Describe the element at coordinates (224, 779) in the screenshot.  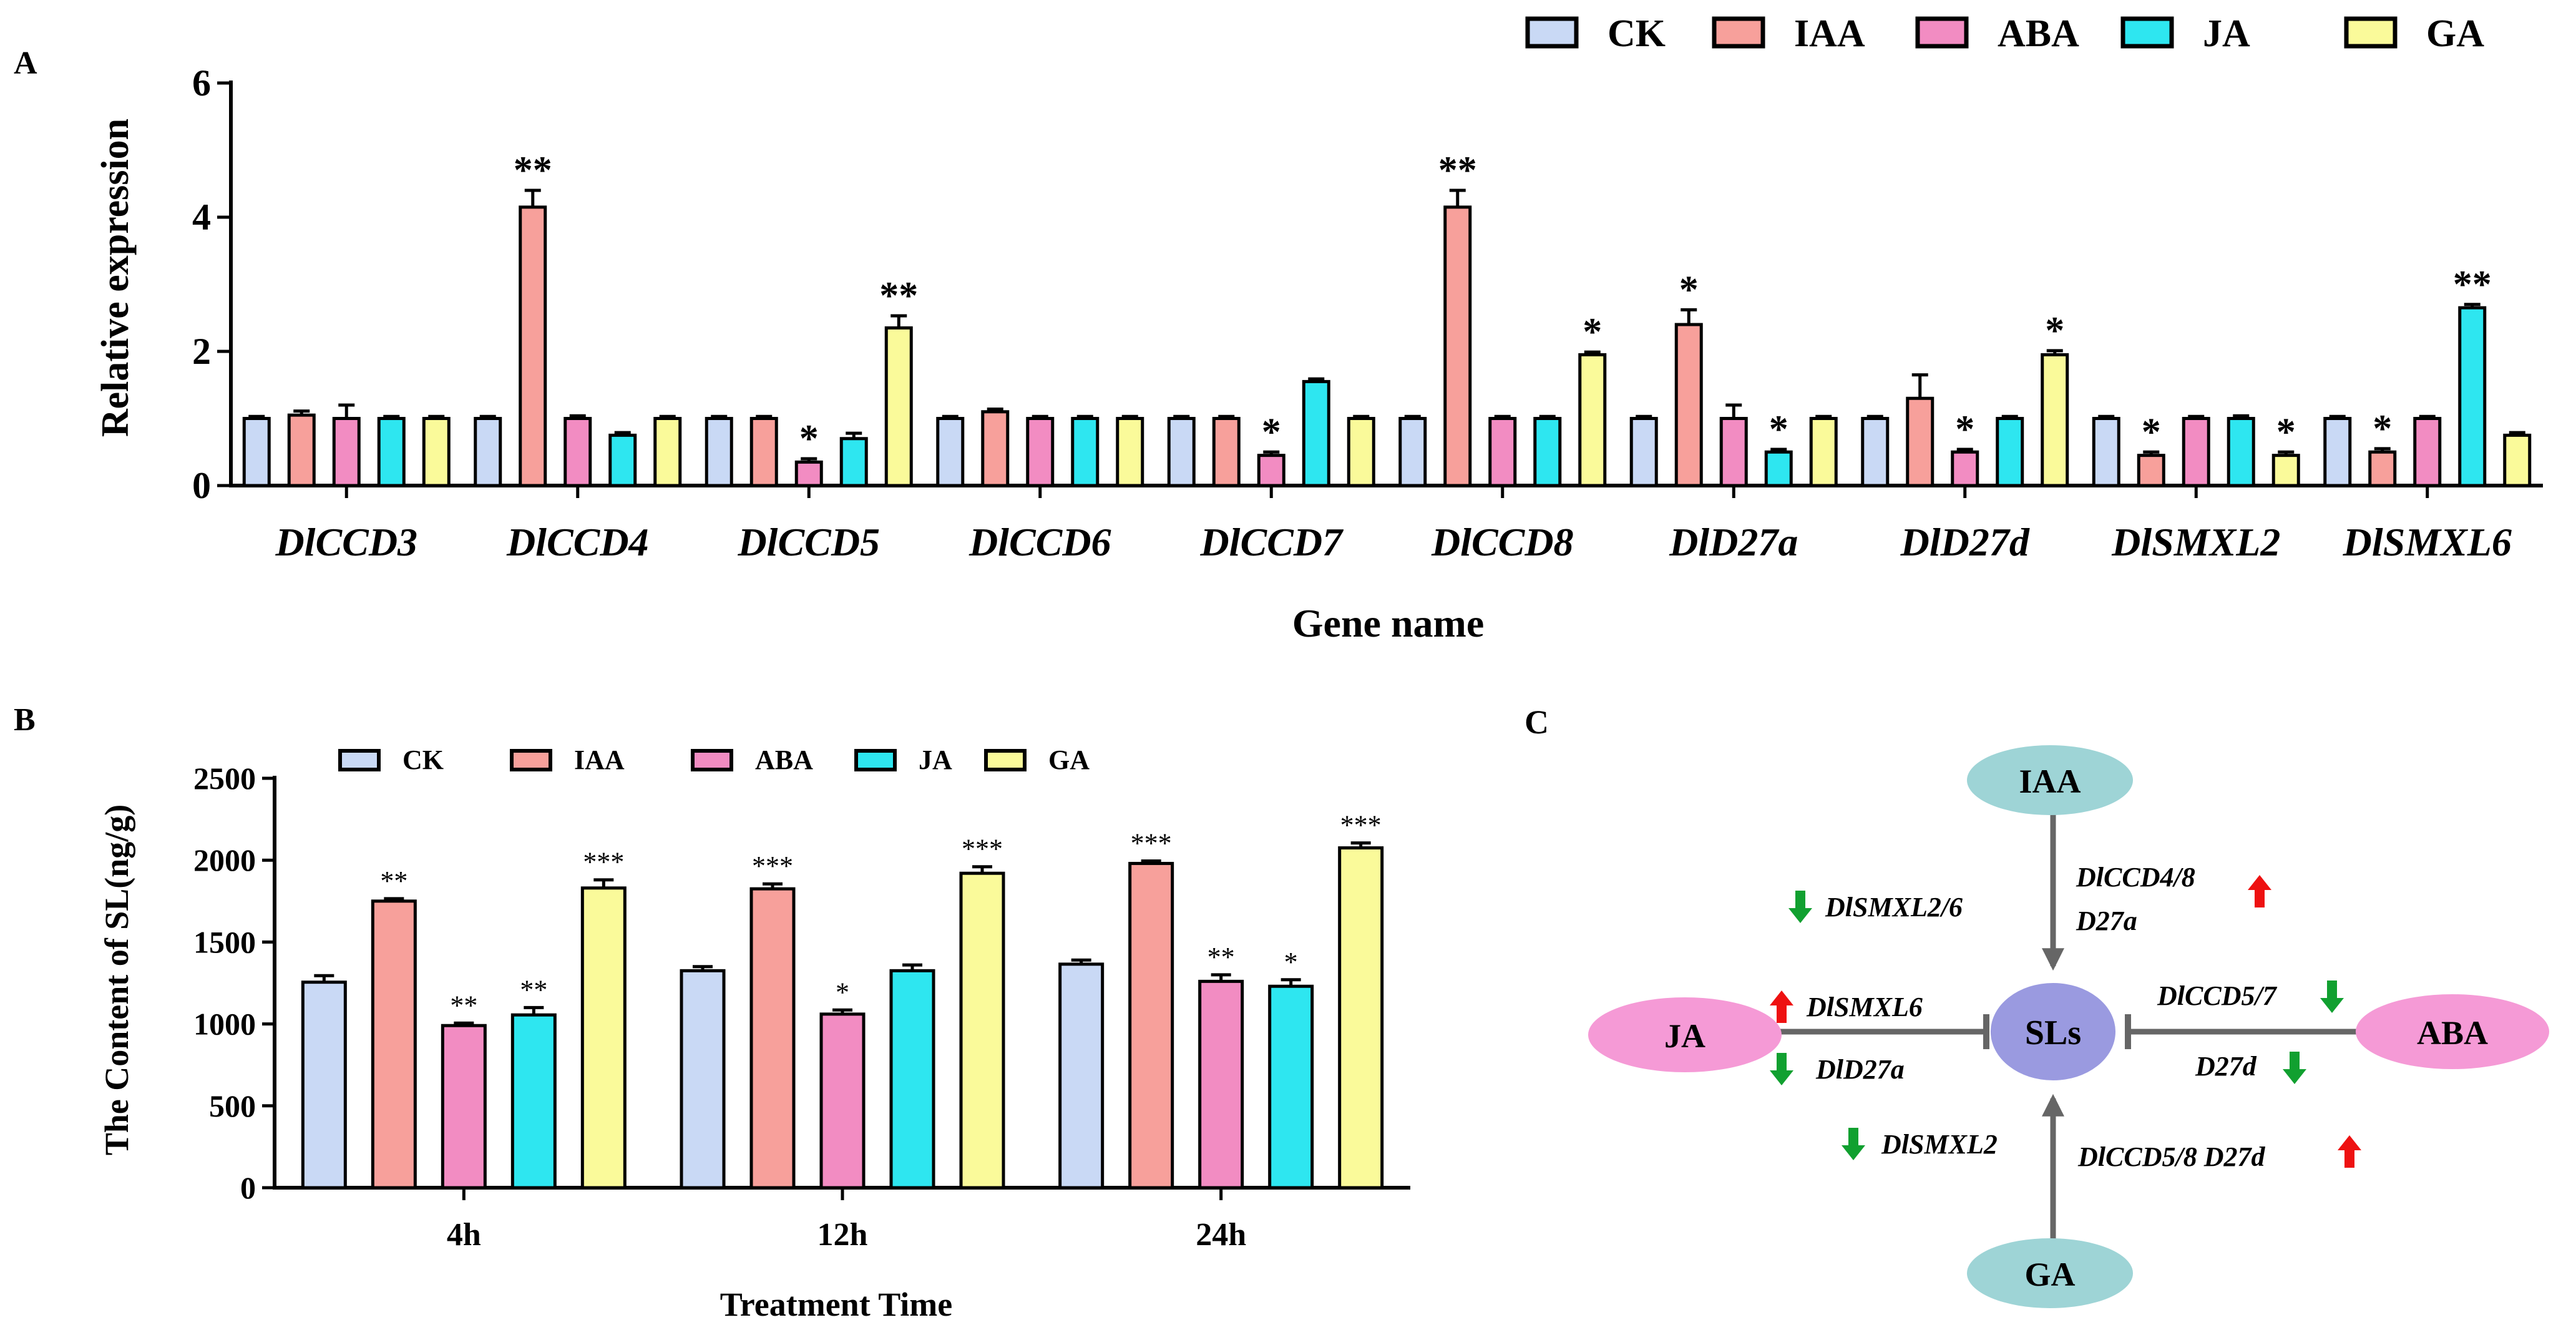
I see `y-tick-label: 2500` at that location.